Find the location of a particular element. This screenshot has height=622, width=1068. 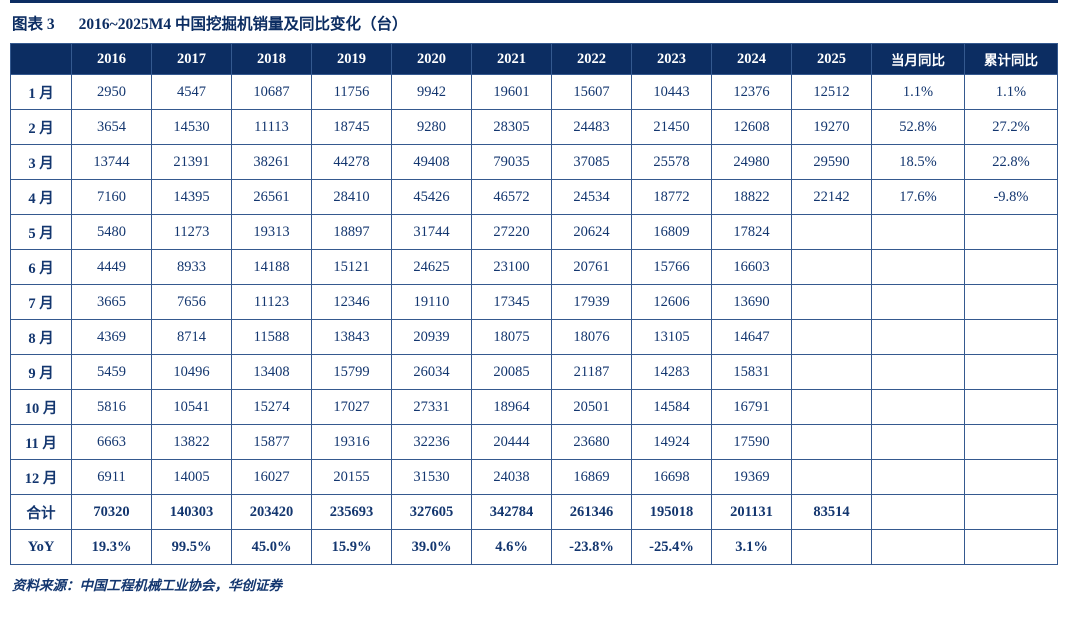

table-cell: 195018 is located at coordinates (671, 512).